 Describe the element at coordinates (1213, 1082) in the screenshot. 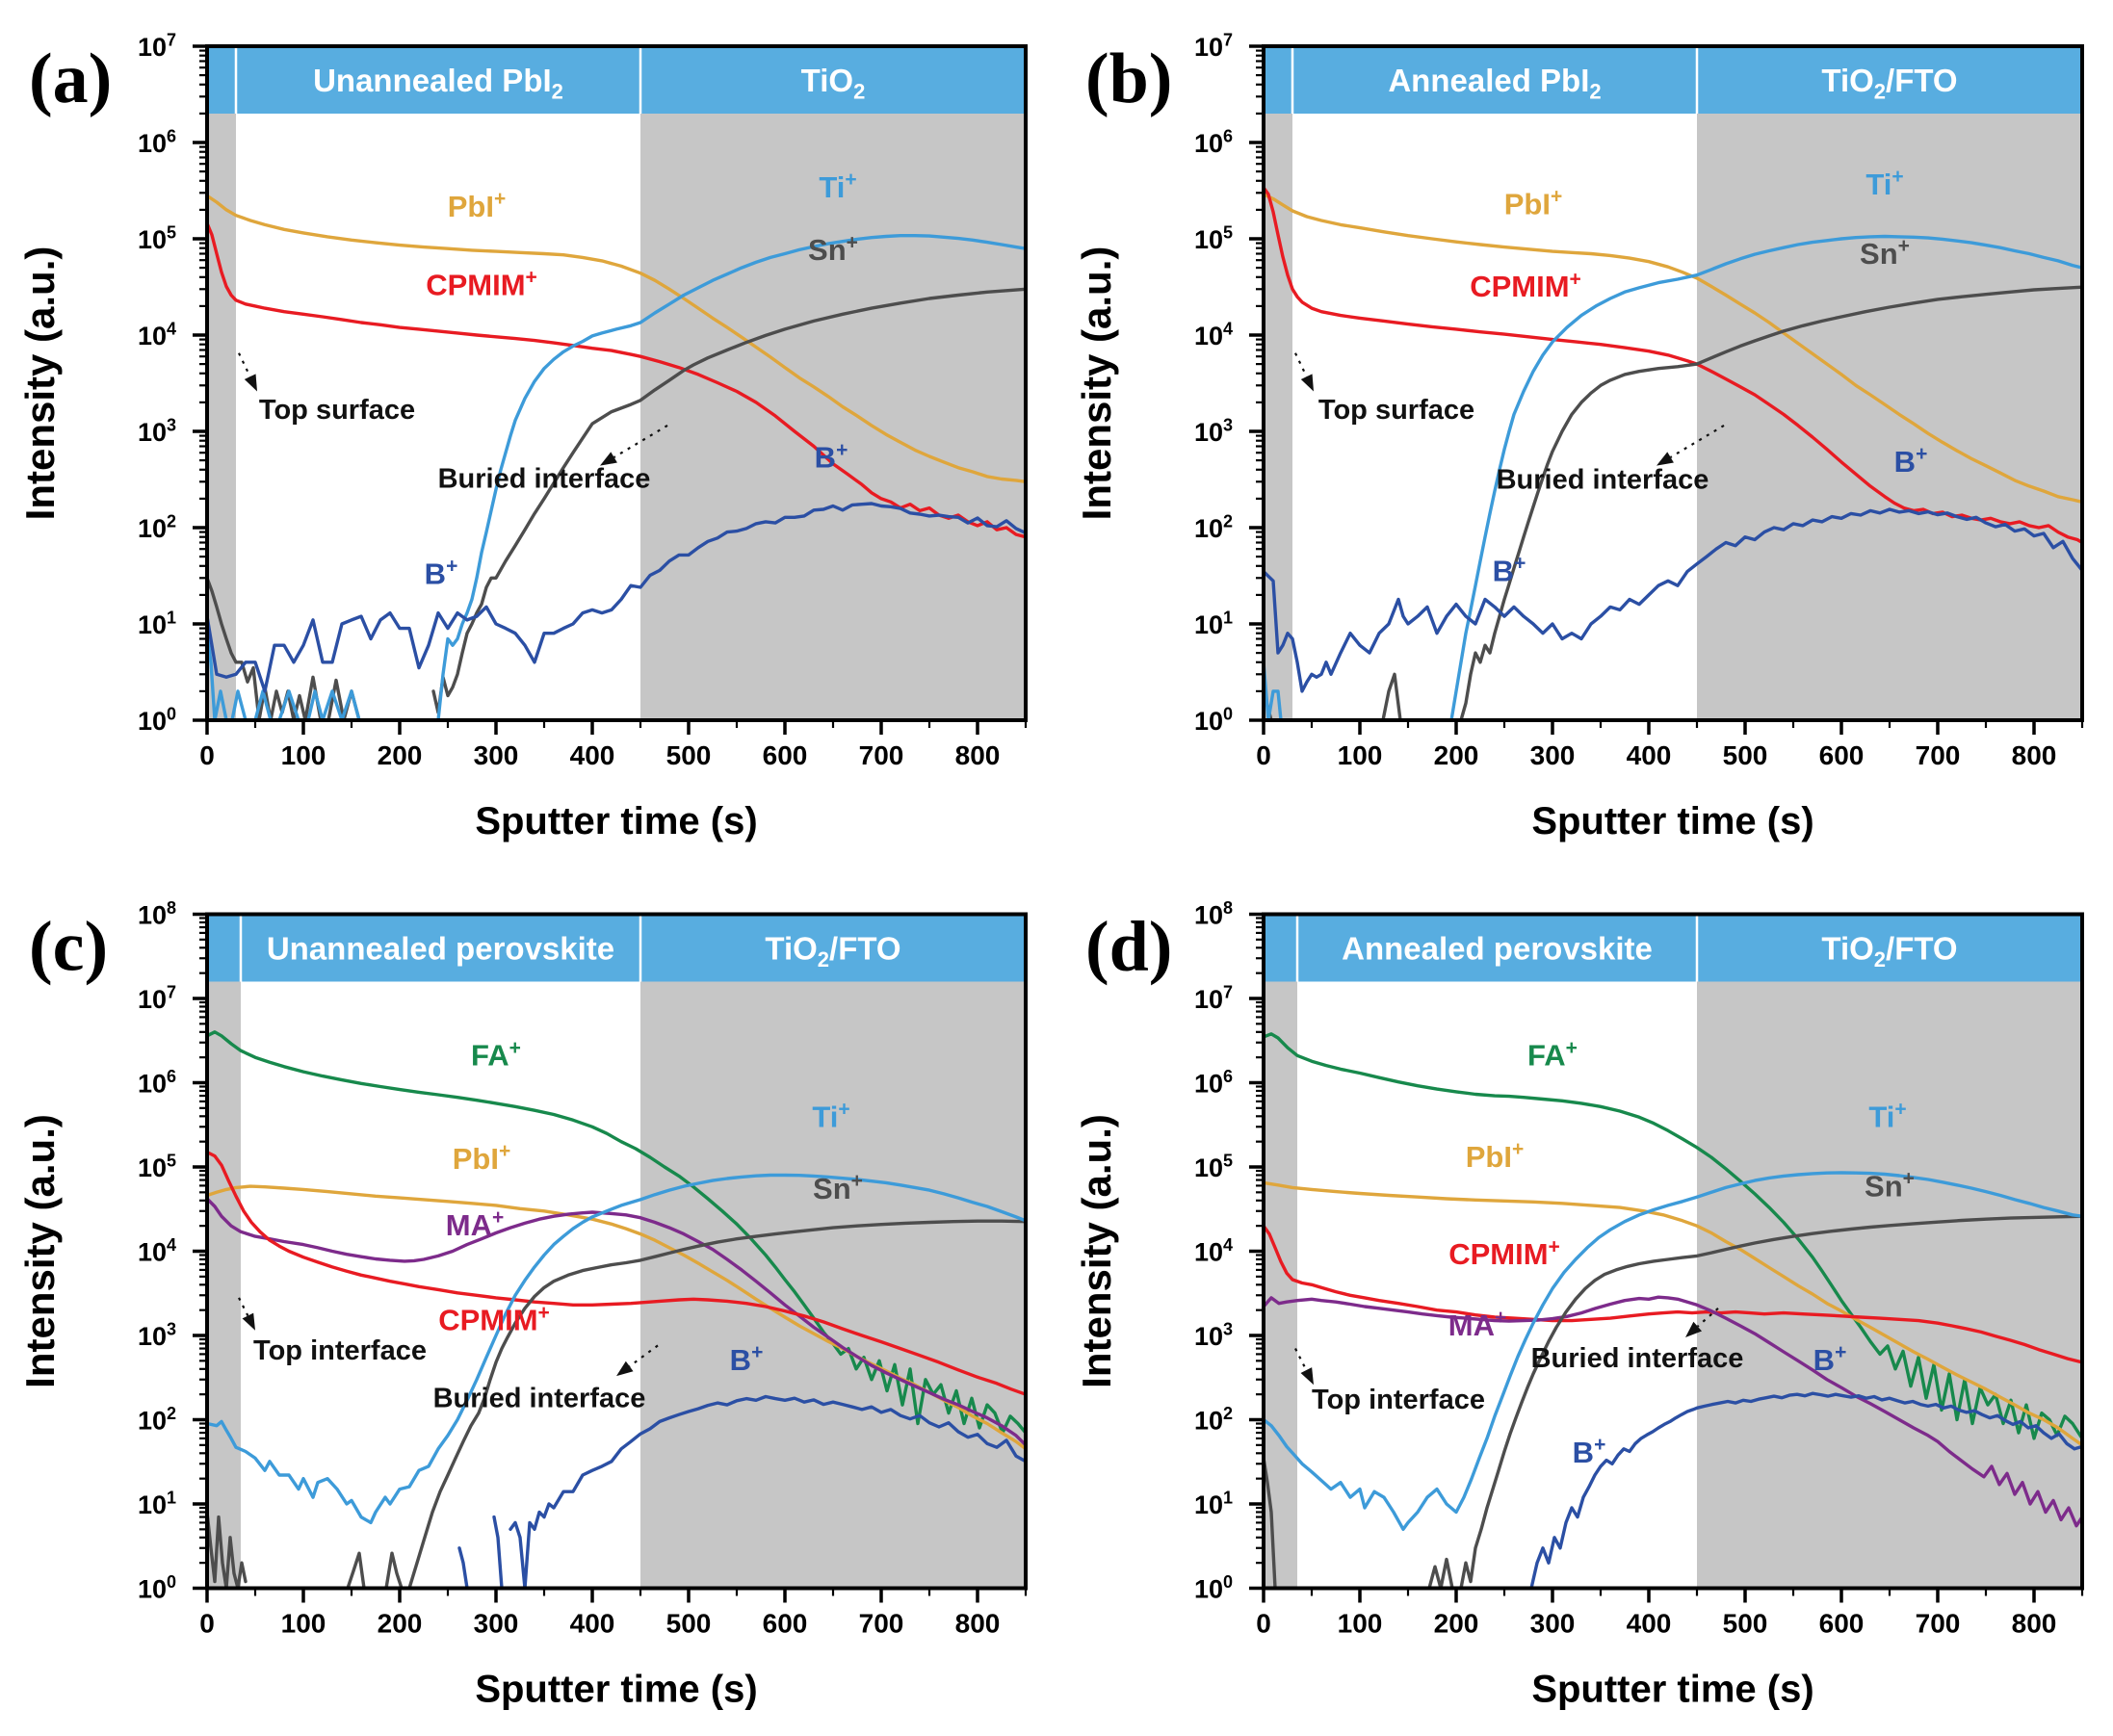

I see `y-tick-label: 10⁶` at that location.